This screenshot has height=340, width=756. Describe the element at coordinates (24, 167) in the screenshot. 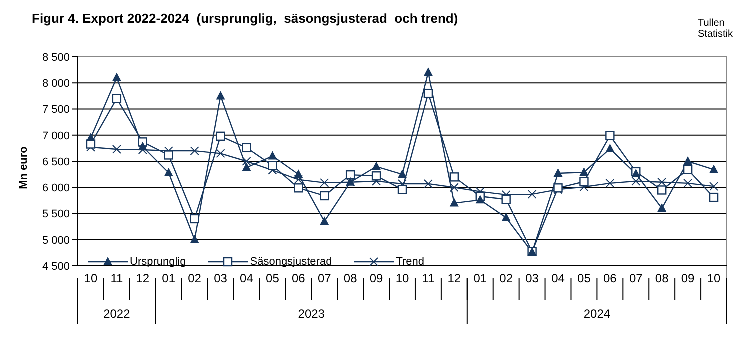

I see `y-axis-title: Mn euro` at that location.